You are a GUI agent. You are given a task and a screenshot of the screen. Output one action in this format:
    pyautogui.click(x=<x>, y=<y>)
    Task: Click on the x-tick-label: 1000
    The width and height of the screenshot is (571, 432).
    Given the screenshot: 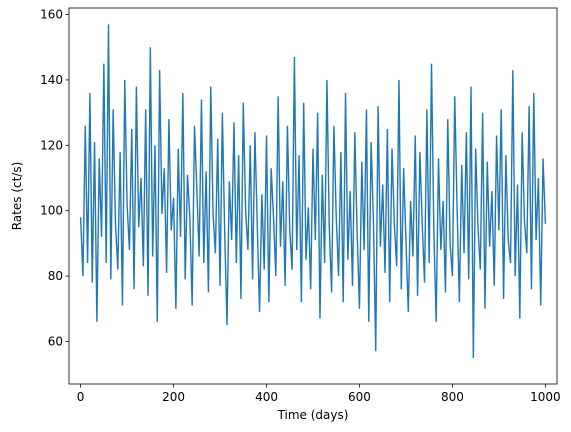 What is the action you would take?
    pyautogui.click(x=545, y=397)
    